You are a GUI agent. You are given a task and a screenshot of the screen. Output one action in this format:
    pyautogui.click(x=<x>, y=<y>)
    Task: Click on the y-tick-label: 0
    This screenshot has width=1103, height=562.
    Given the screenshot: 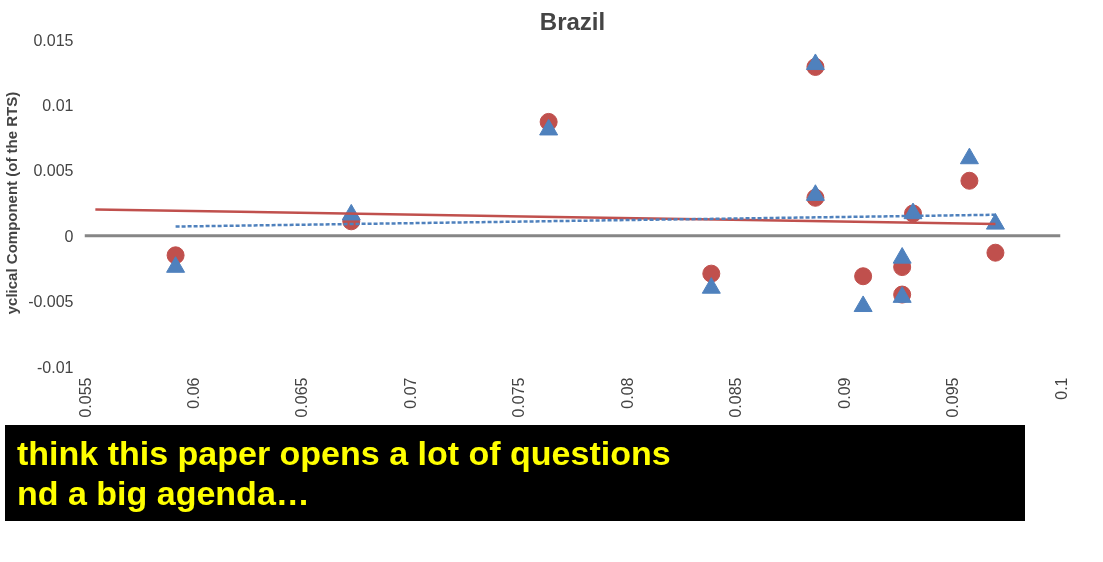 What is the action you would take?
    pyautogui.click(x=69, y=236)
    